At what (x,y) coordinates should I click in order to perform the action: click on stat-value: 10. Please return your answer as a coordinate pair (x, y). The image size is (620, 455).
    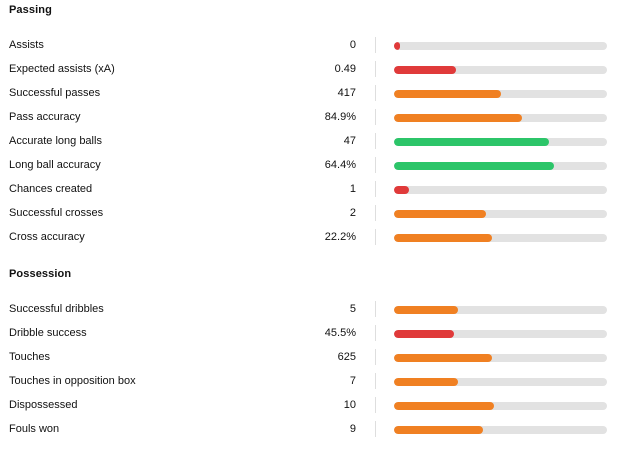
    Looking at the image, I should click on (349, 405).